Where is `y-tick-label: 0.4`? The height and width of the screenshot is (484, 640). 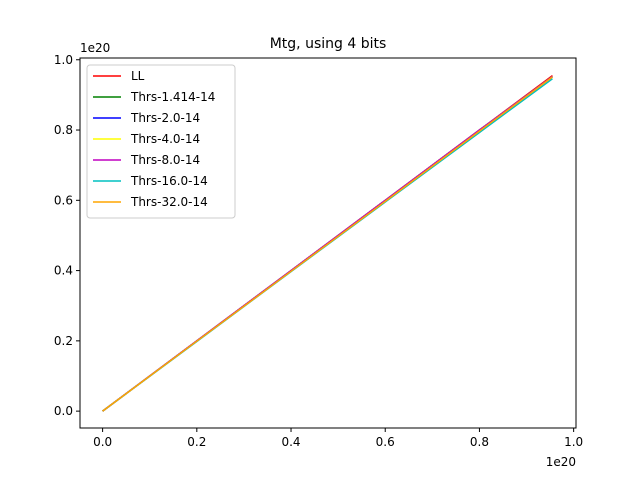 y-tick-label: 0.4 is located at coordinates (63, 271).